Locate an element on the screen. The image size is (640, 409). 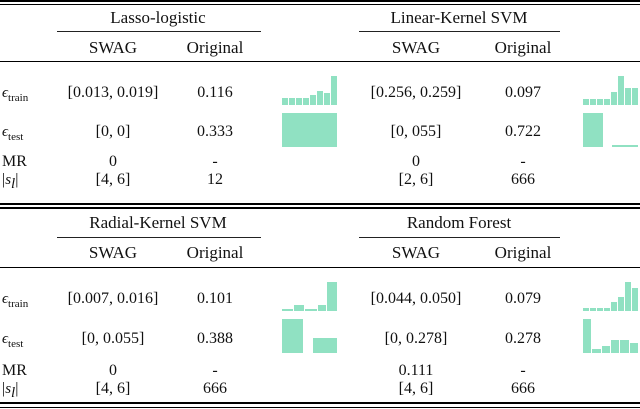
mid-rule-upper is located at coordinates (320, 204).